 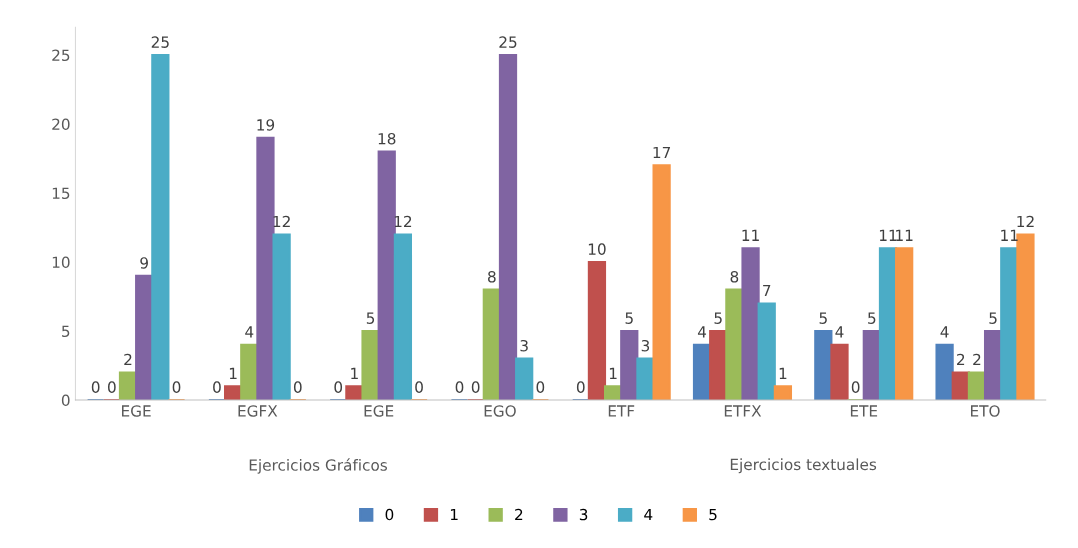 What do you see at coordinates (387, 138) in the screenshot?
I see `data-label: 18` at bounding box center [387, 138].